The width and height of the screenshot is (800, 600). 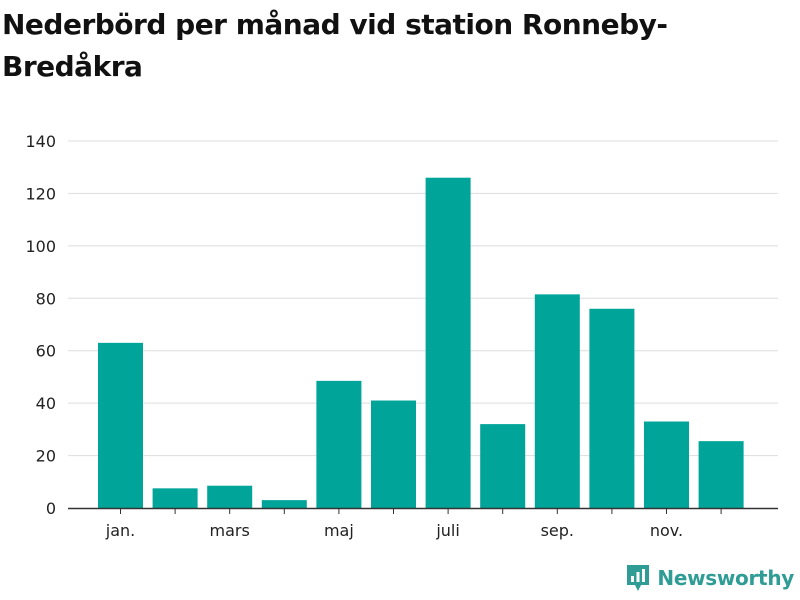 I want to click on bar-mars, so click(x=230, y=496).